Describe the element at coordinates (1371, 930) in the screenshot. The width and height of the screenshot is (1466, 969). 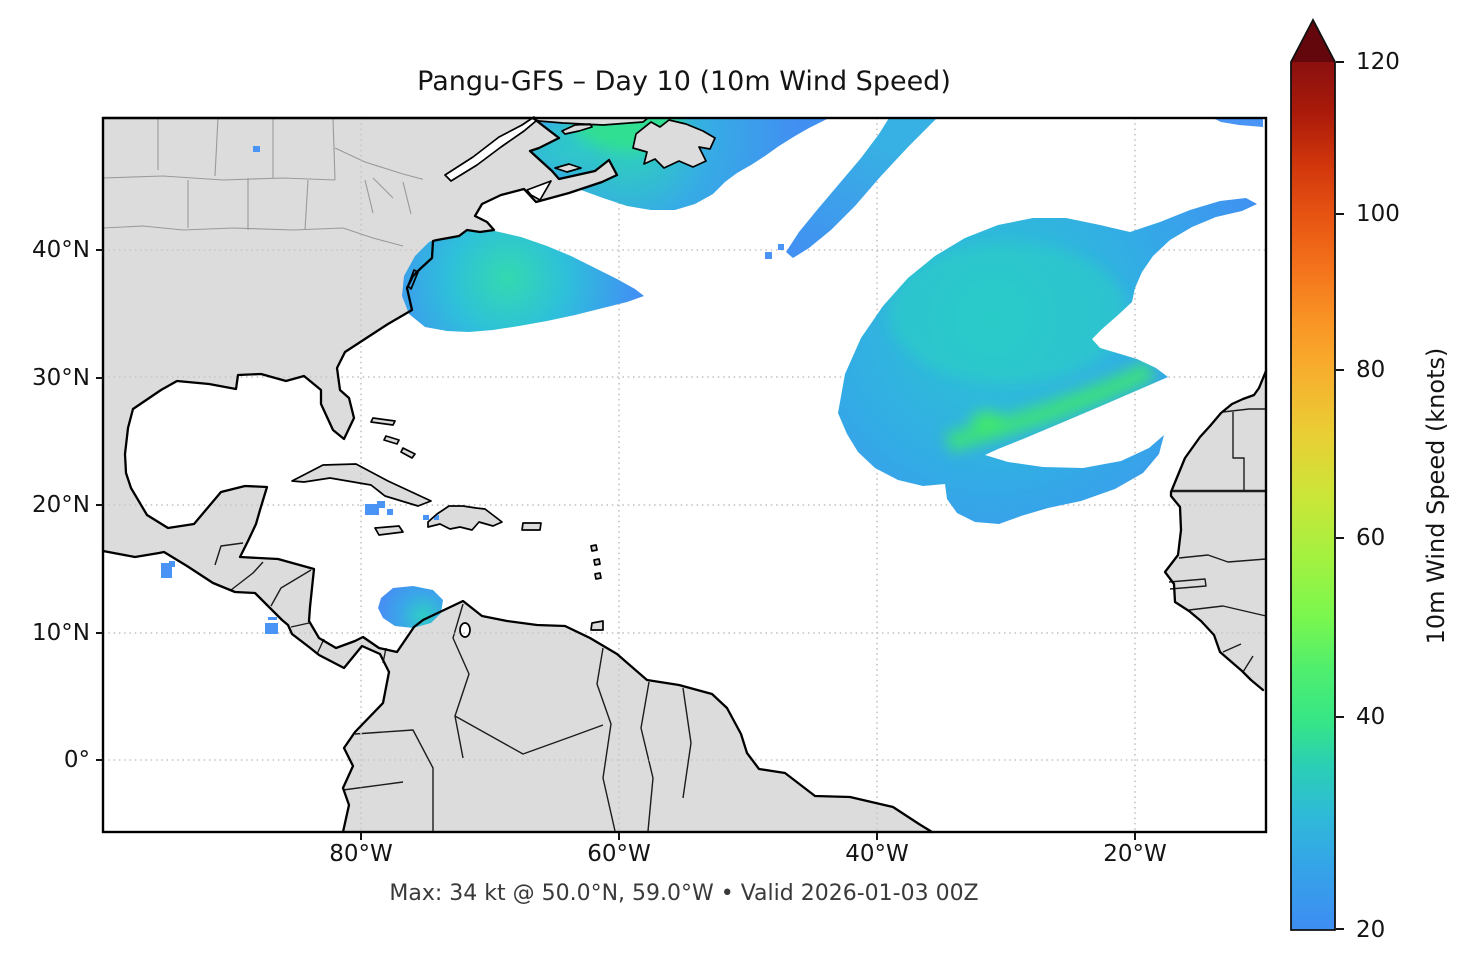
I see `colorbar-tick-label-20: 20` at that location.